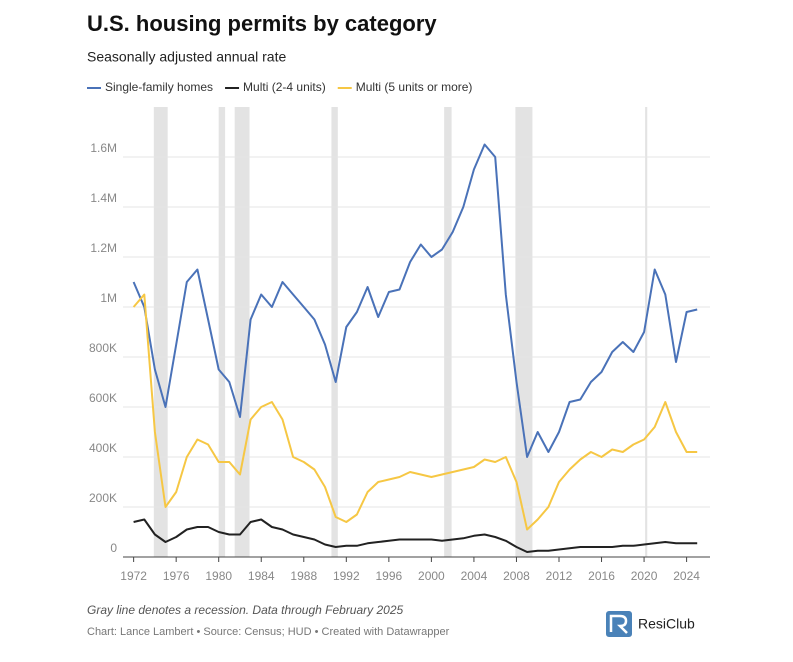  I want to click on x-tick-label: 1976, so click(176, 576).